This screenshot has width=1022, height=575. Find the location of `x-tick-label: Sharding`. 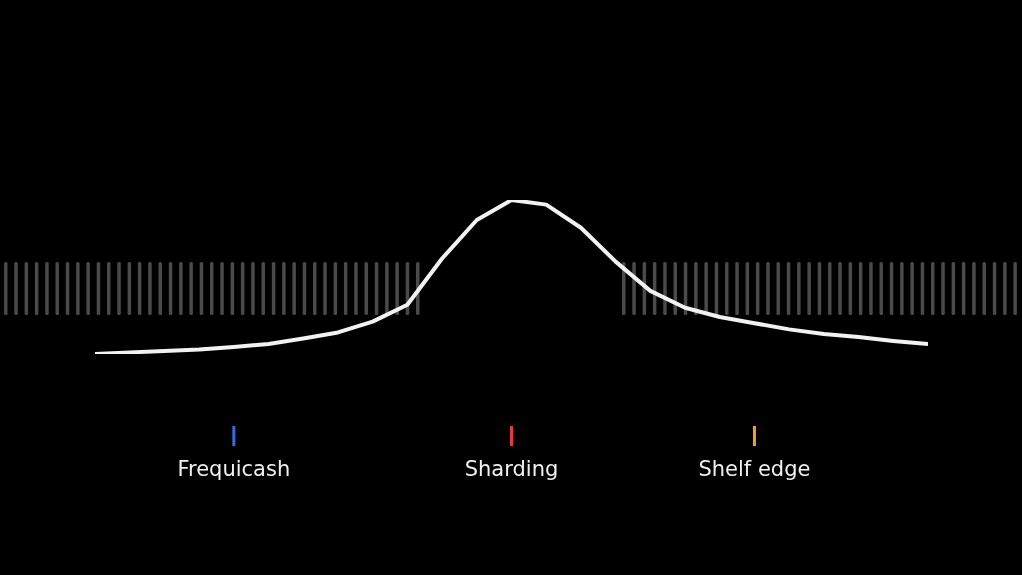

x-tick-label: Sharding is located at coordinates (511, 469).